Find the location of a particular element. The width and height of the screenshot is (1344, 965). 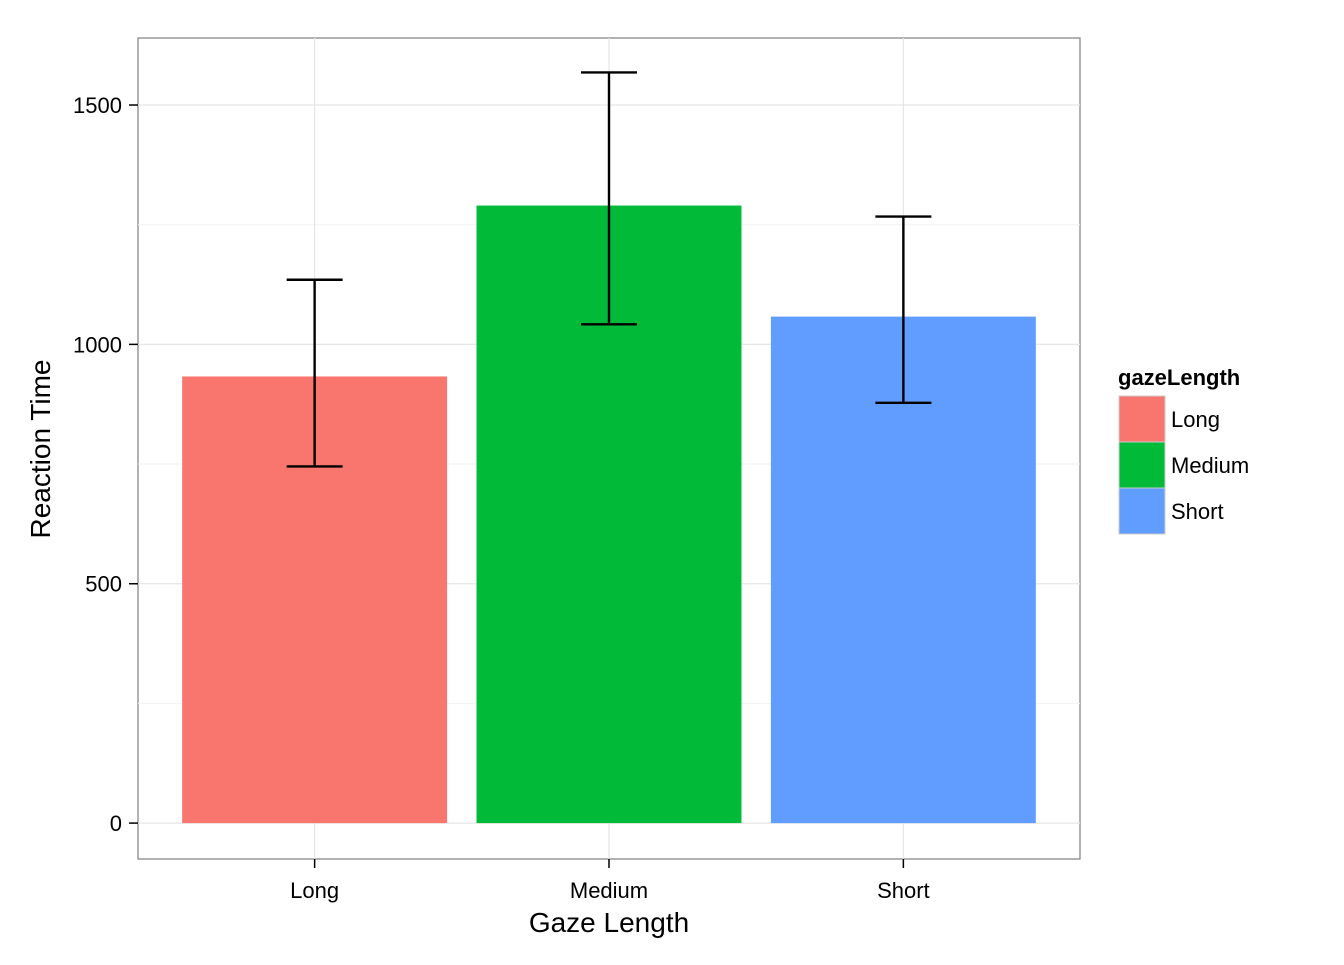

legend-key-short is located at coordinates (1142, 511).